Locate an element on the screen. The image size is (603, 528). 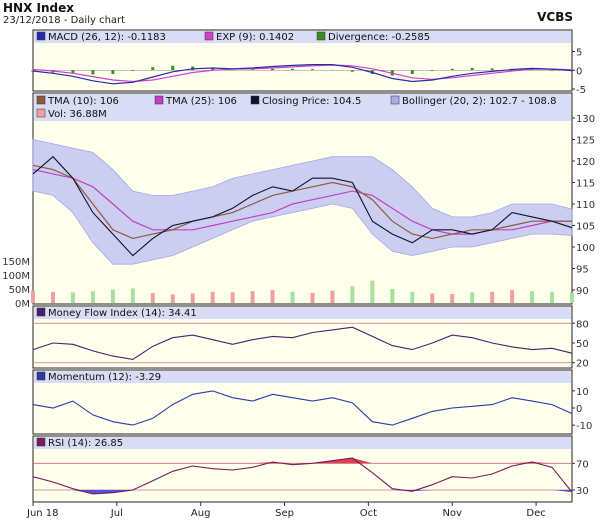
x-tick-label: Aug is located at coordinates (201, 513).